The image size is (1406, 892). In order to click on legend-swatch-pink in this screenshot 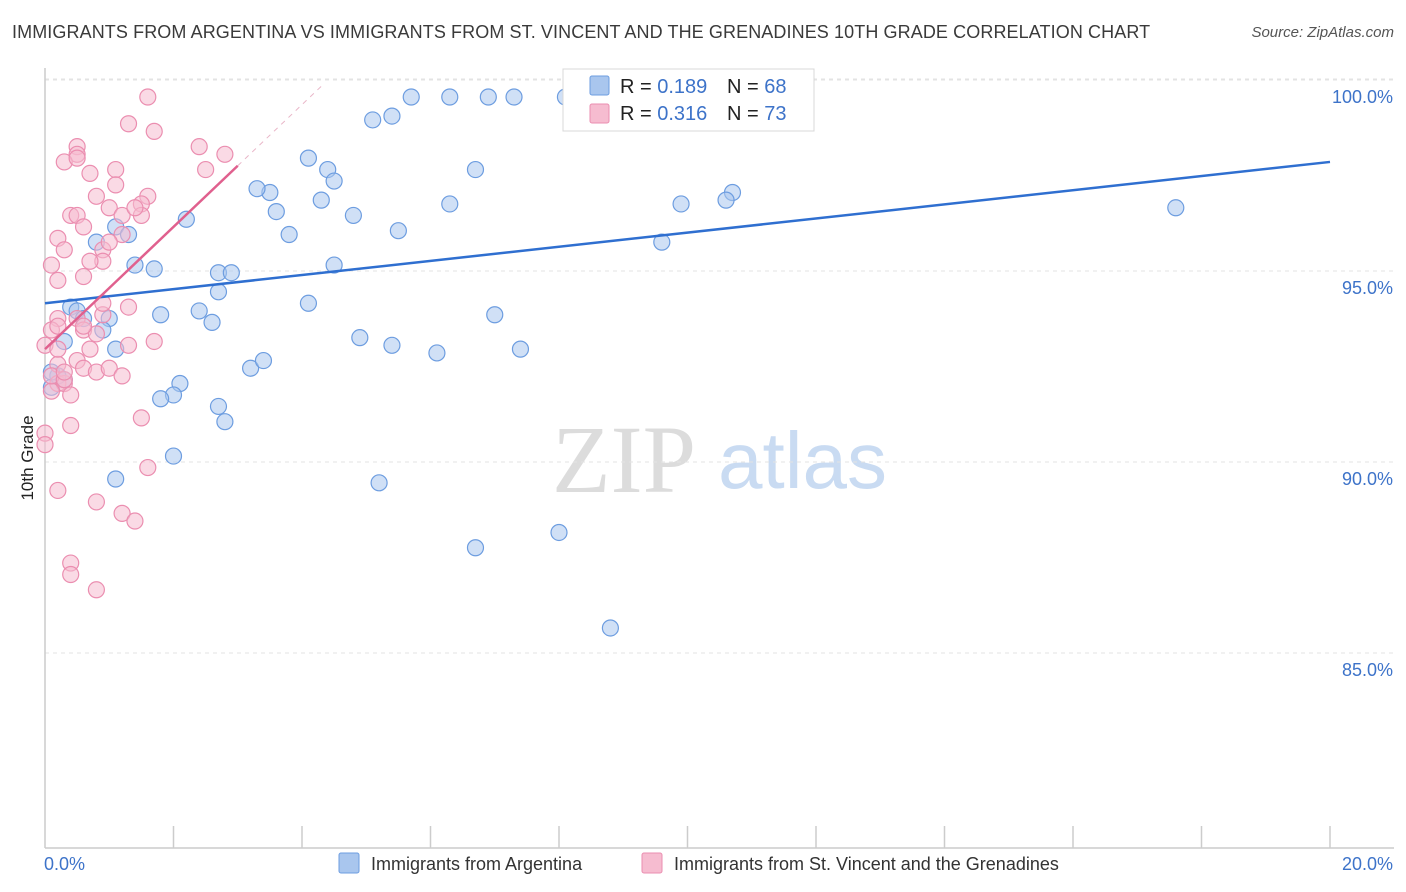, I will do `click(599, 113)`.